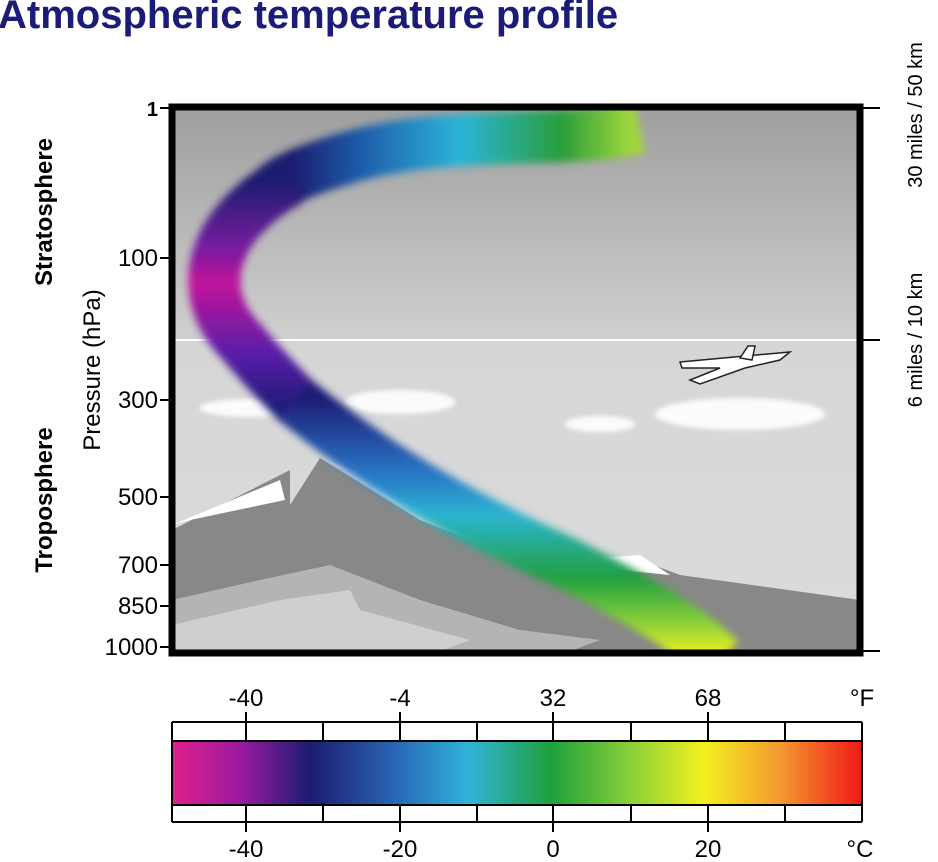 Image resolution: width=938 pixels, height=862 pixels. Describe the element at coordinates (400, 849) in the screenshot. I see `celsius-label: -20` at that location.